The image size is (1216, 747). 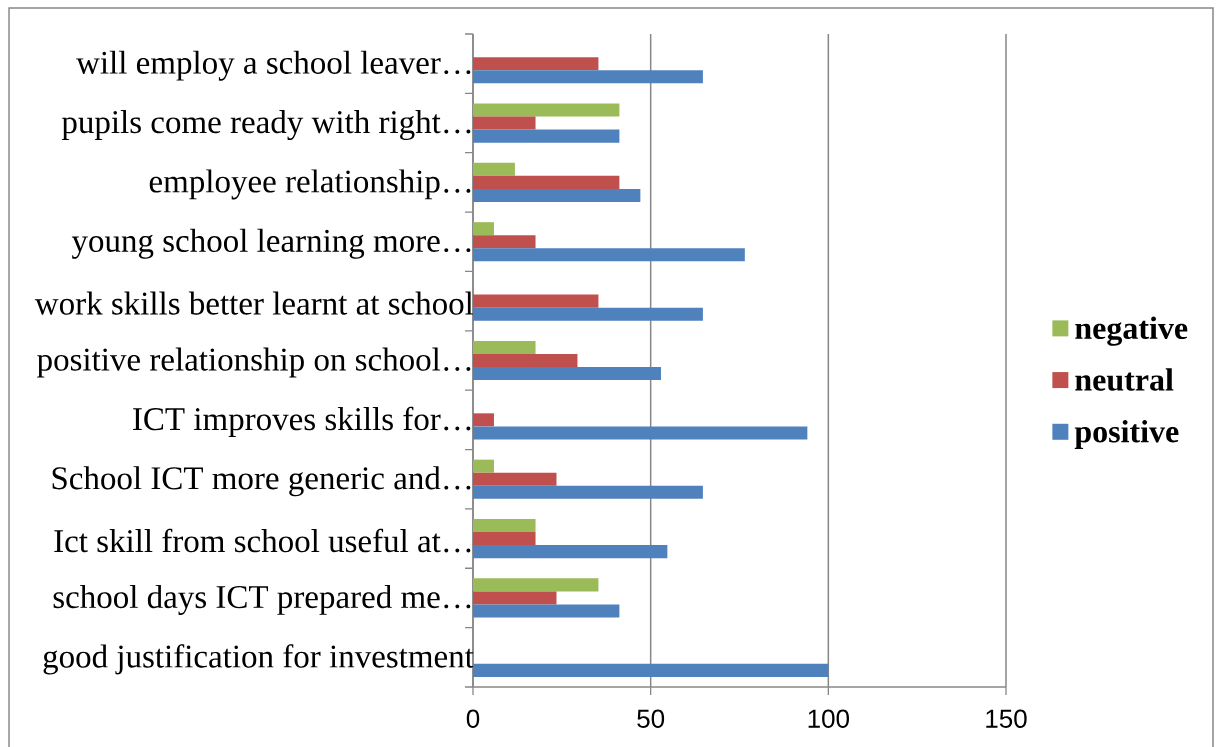 What do you see at coordinates (1126, 434) in the screenshot?
I see `legend-label: positive` at bounding box center [1126, 434].